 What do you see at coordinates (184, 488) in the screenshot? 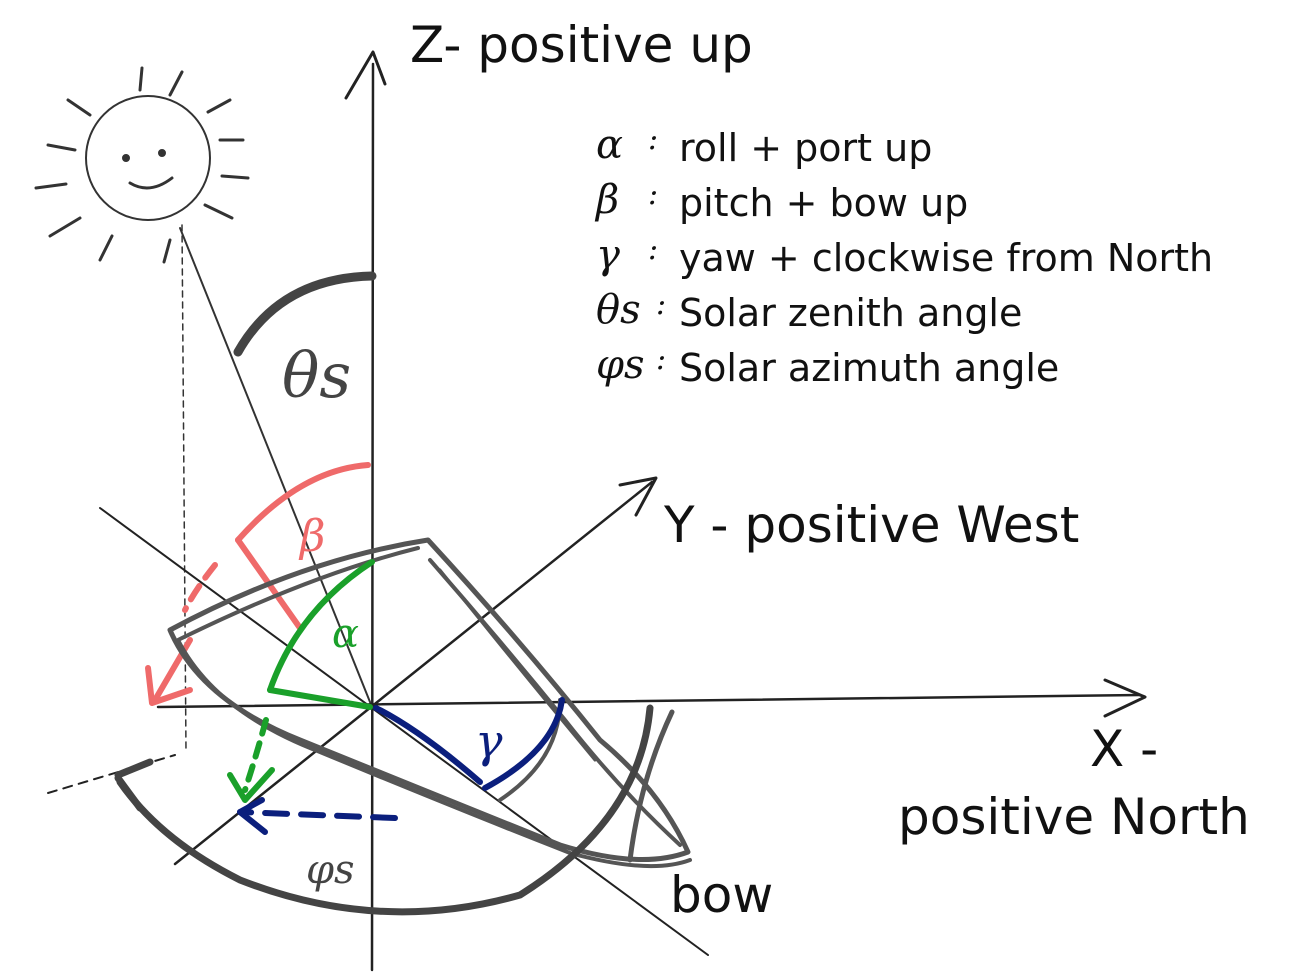
I see `sun-projection-dashed` at bounding box center [184, 488].